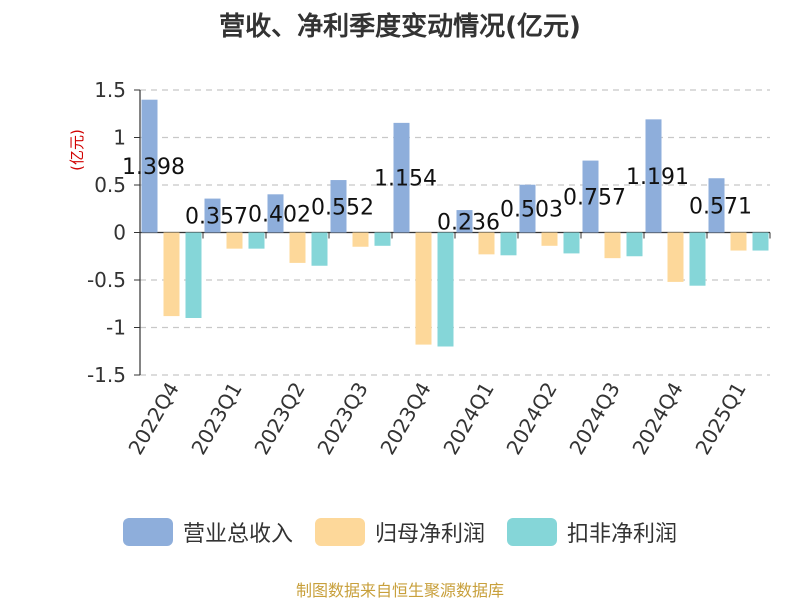  I want to click on y-tick-label: -1.5, so click(106, 375).